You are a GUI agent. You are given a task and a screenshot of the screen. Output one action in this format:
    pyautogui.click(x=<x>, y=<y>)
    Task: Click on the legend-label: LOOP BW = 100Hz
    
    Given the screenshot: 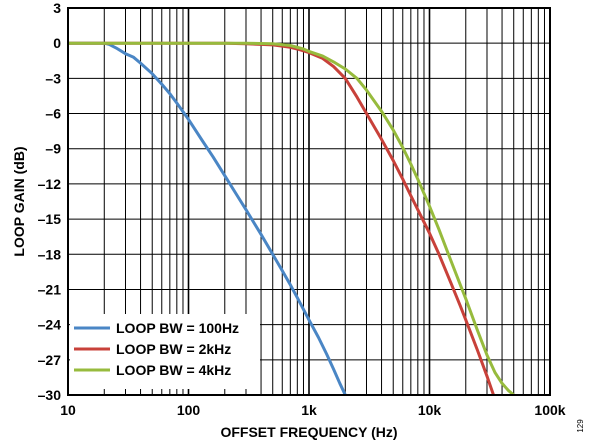 What is the action you would take?
    pyautogui.click(x=177, y=328)
    